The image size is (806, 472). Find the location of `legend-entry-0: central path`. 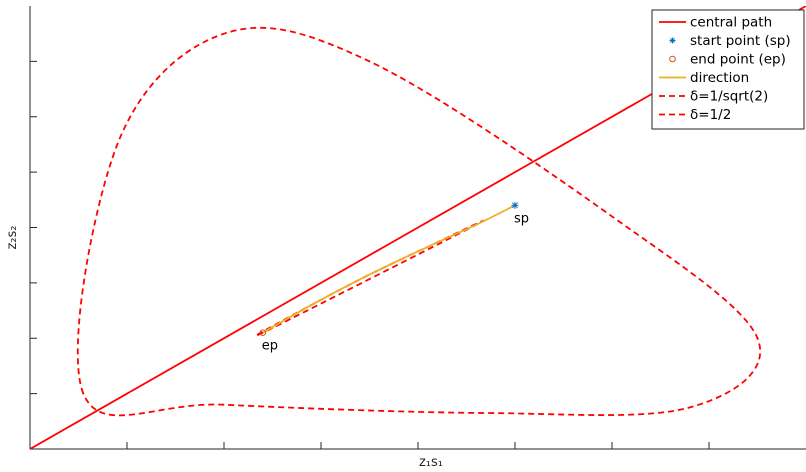

legend-entry-0: central path is located at coordinates (731, 23).